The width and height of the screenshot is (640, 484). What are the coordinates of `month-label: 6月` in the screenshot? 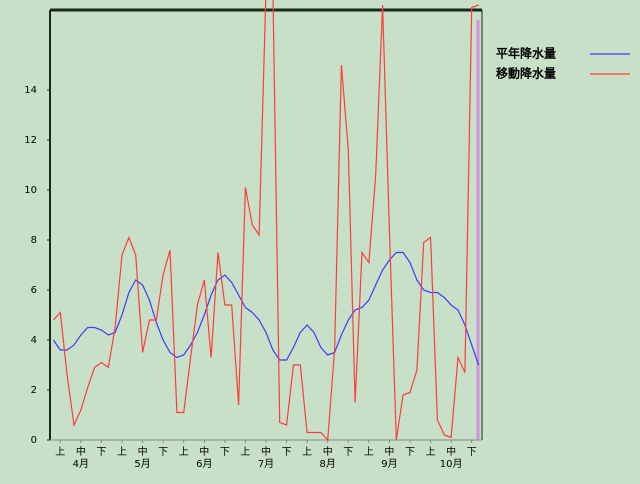 It's located at (204, 464).